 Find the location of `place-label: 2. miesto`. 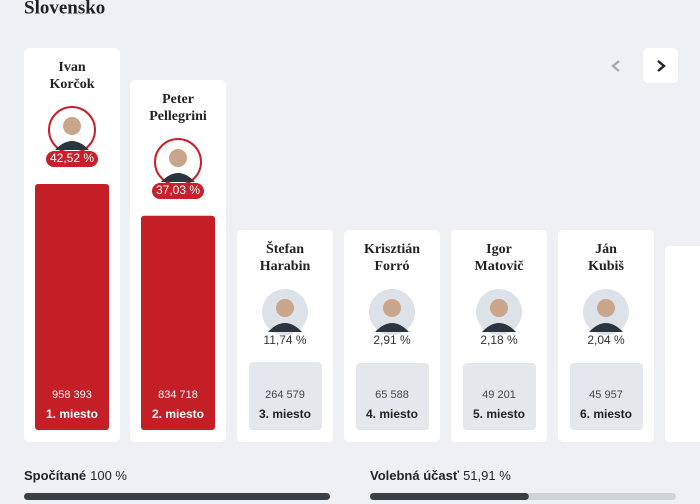

place-label: 2. miesto is located at coordinates (178, 414).